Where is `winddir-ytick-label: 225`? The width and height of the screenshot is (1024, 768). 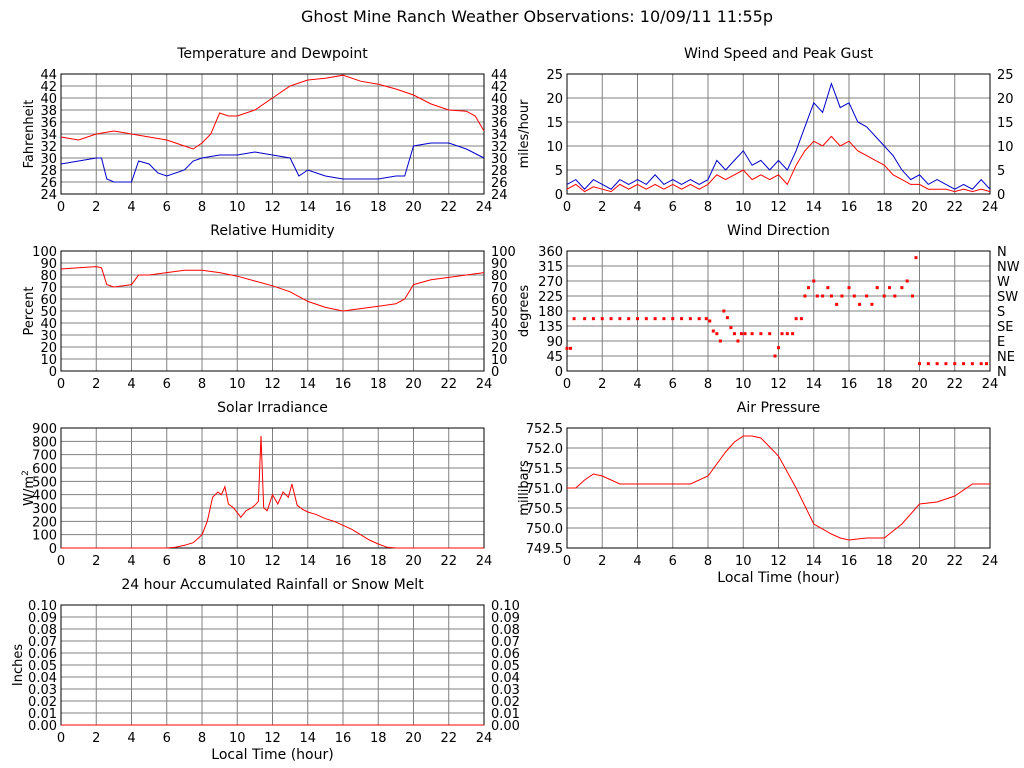 winddir-ytick-label: 225 is located at coordinates (550, 297).